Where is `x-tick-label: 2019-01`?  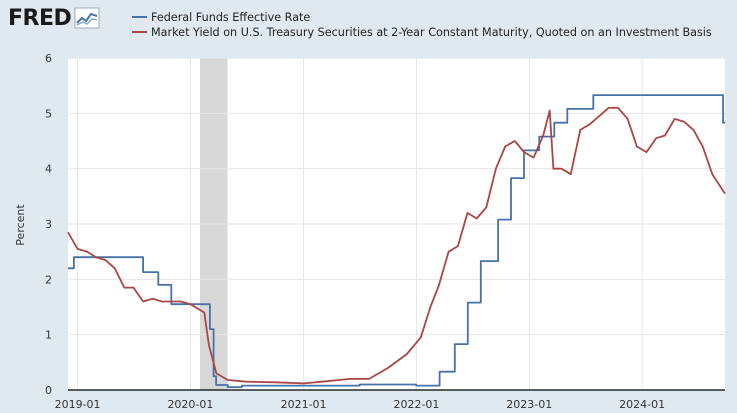
x-tick-label: 2019-01 is located at coordinates (78, 404).